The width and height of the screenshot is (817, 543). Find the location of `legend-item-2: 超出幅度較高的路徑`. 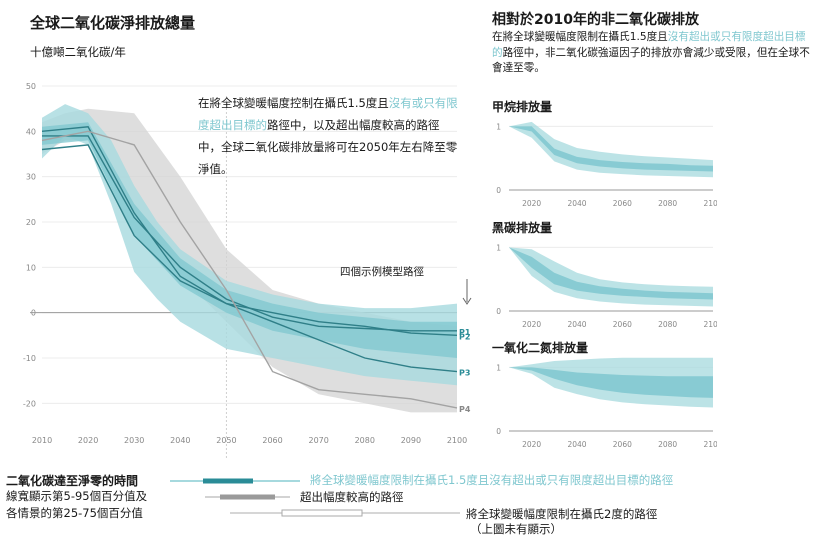

legend-item-2: 超出幅度較高的路徑 is located at coordinates (352, 497).